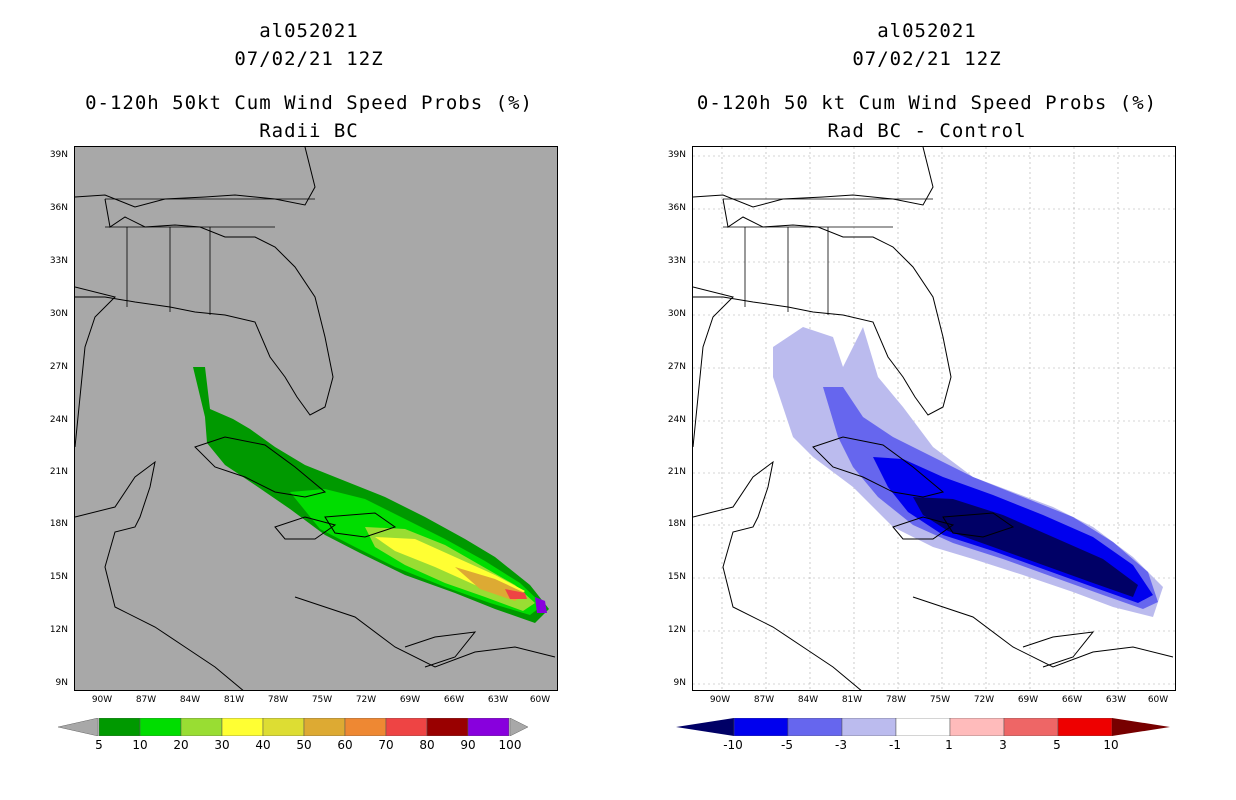 This screenshot has width=1236, height=800. I want to click on right-colorbar-high-arrow, so click(1141, 727).